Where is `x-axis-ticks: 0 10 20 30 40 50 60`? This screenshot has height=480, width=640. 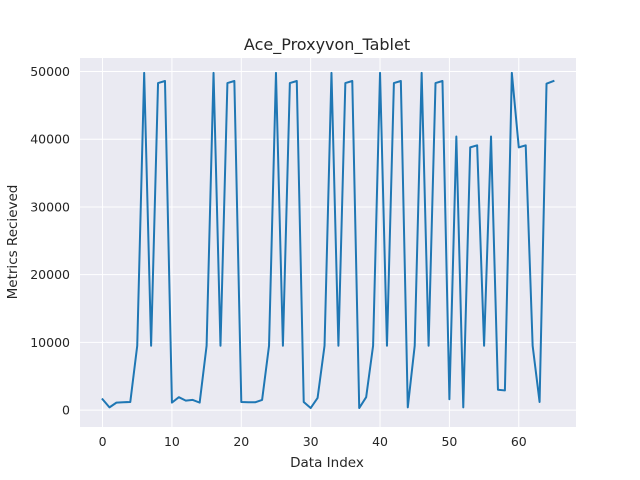
x-axis-ticks: 0 10 20 30 40 50 60 is located at coordinates (313, 441).